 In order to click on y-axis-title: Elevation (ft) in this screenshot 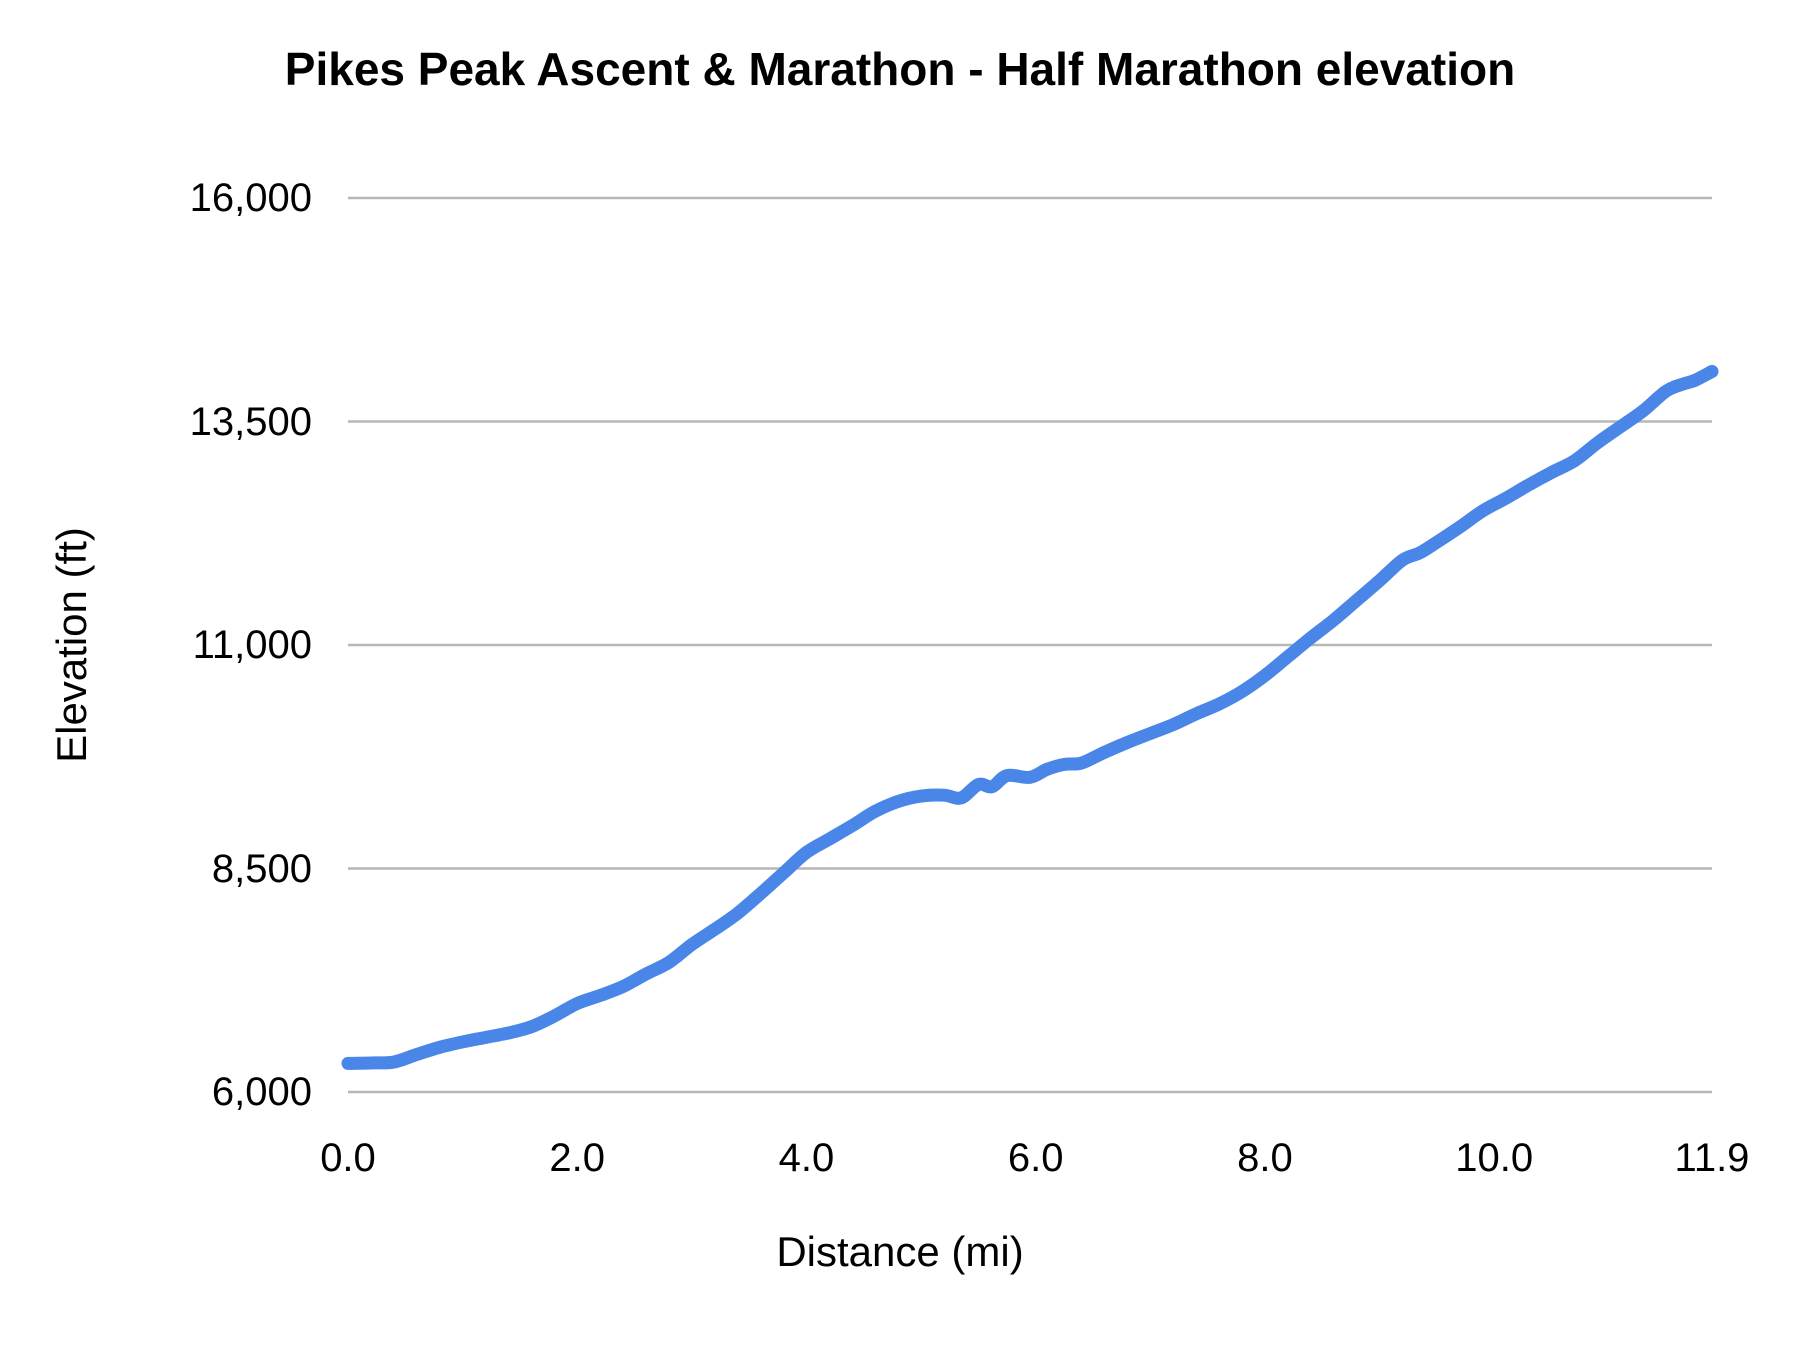, I will do `click(71, 645)`.